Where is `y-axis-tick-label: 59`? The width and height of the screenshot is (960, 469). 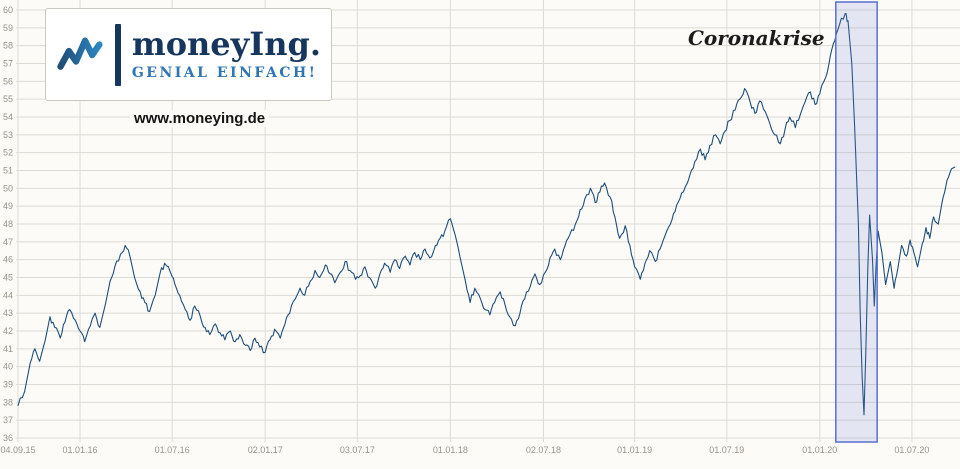
y-axis-tick-label: 59 is located at coordinates (8, 28).